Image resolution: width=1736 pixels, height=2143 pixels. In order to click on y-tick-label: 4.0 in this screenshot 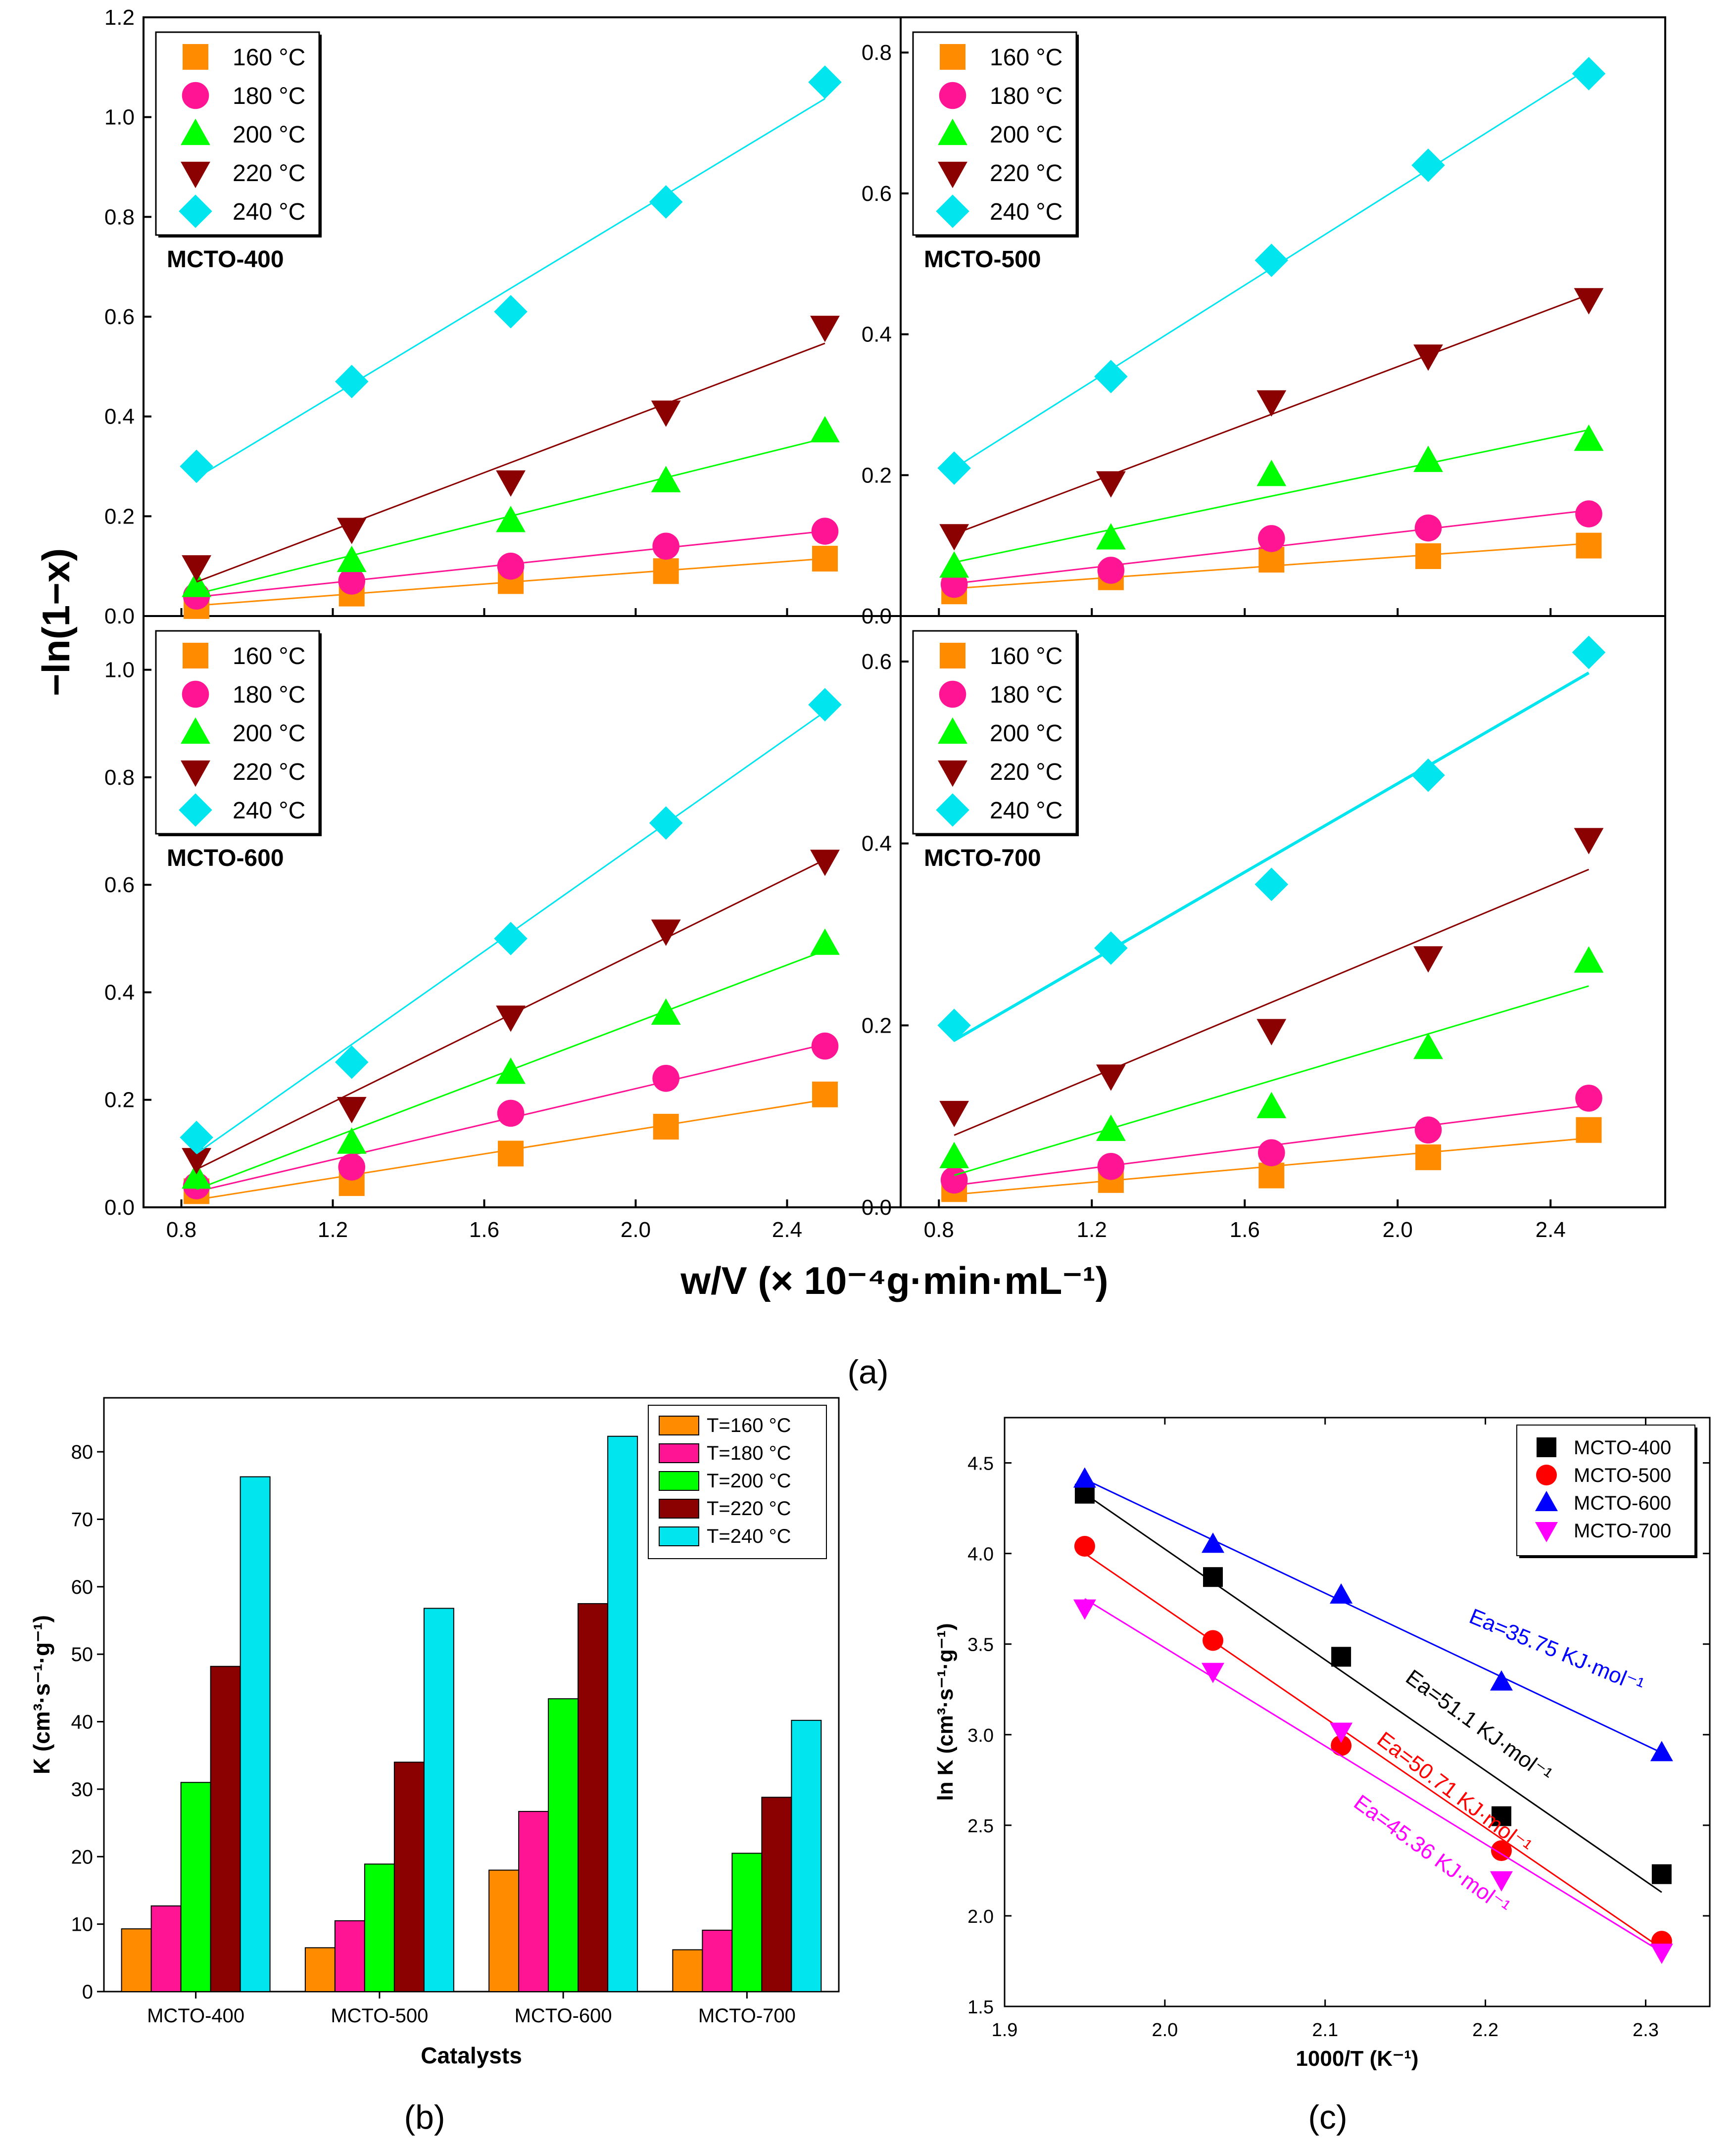, I will do `click(980, 1554)`.